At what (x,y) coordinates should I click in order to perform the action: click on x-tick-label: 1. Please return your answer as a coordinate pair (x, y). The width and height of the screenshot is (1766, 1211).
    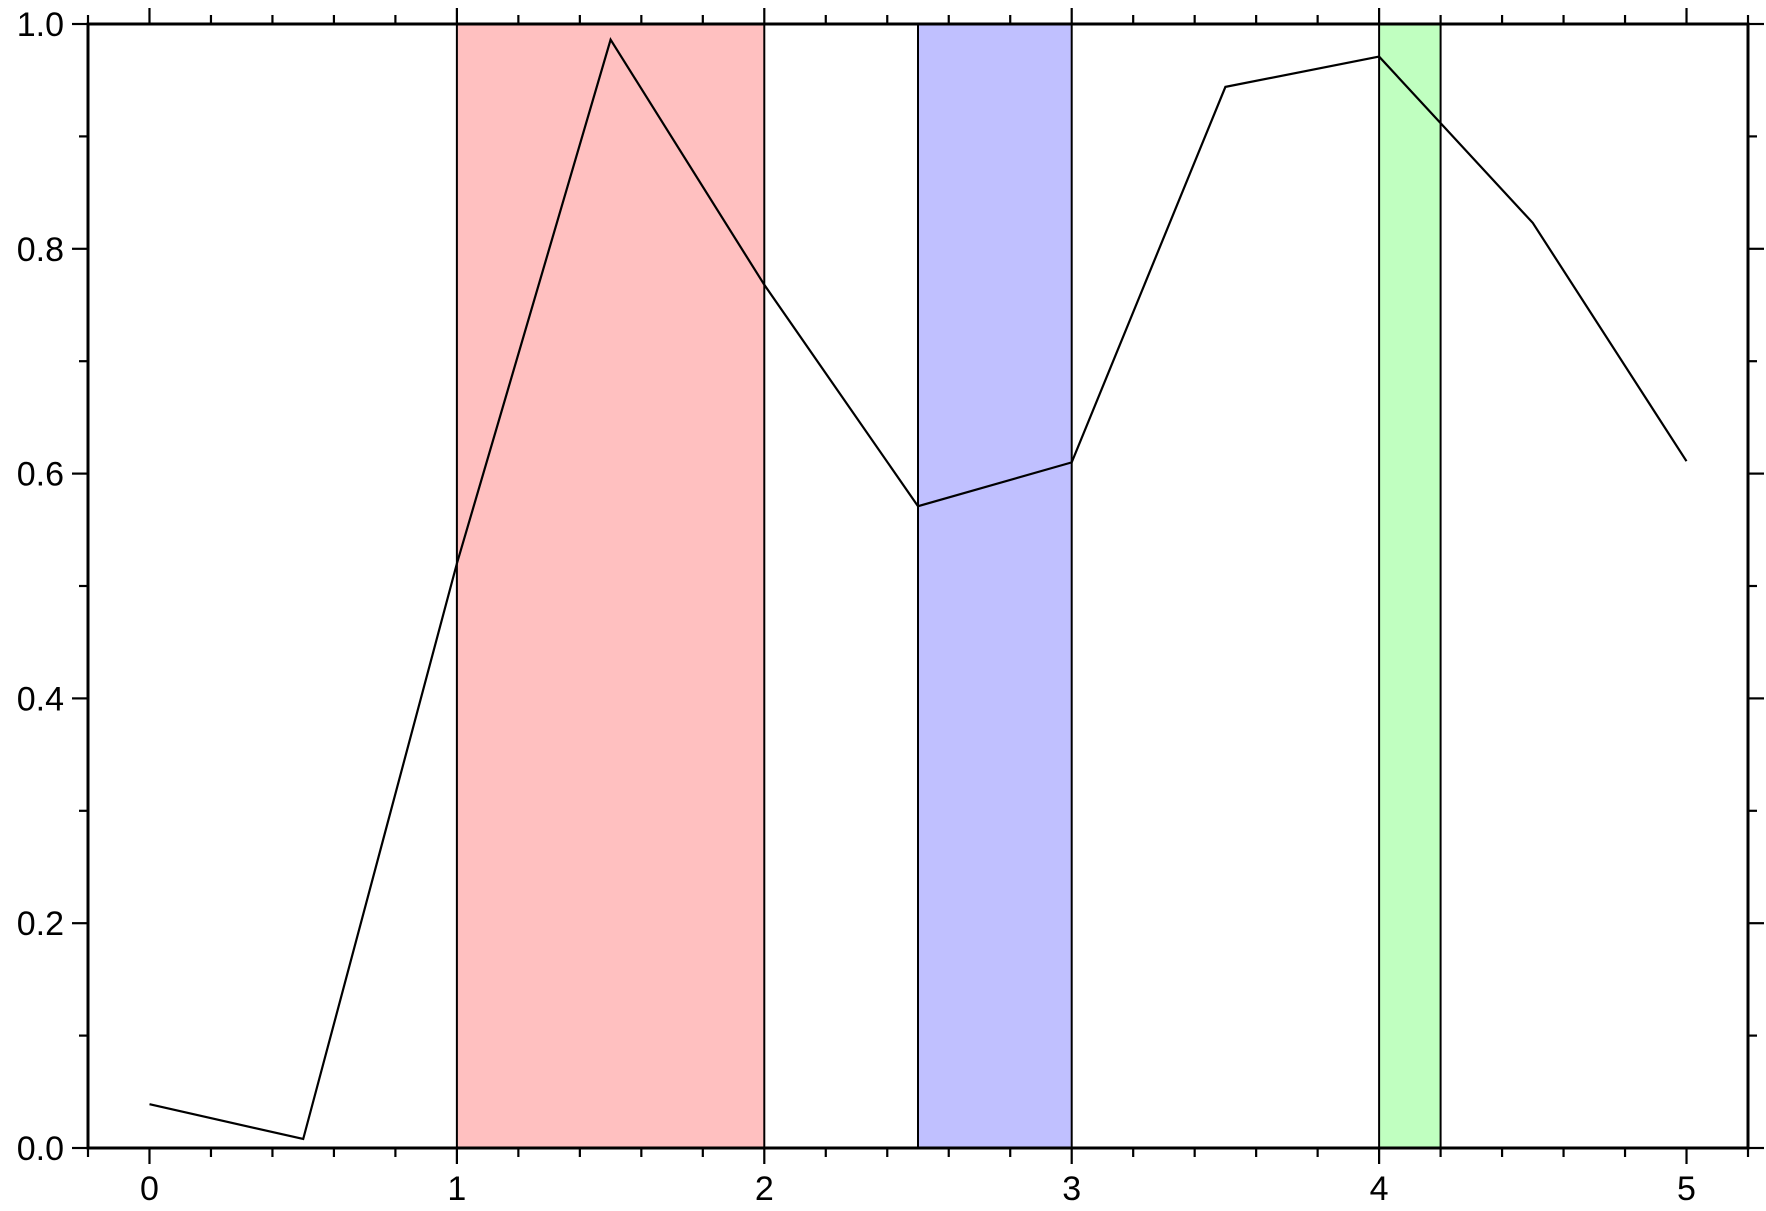
    Looking at the image, I should click on (456, 1189).